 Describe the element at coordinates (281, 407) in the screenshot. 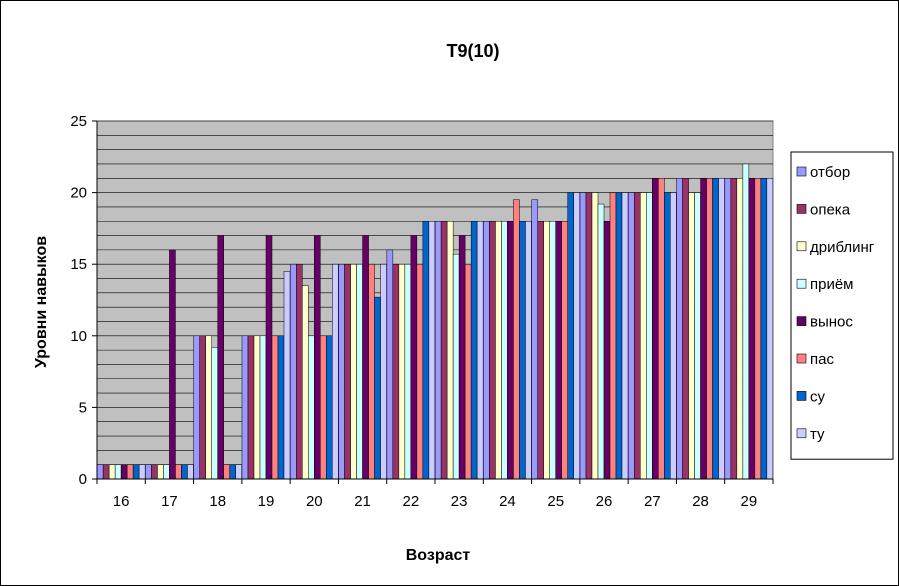

I see `bar-су-19` at that location.